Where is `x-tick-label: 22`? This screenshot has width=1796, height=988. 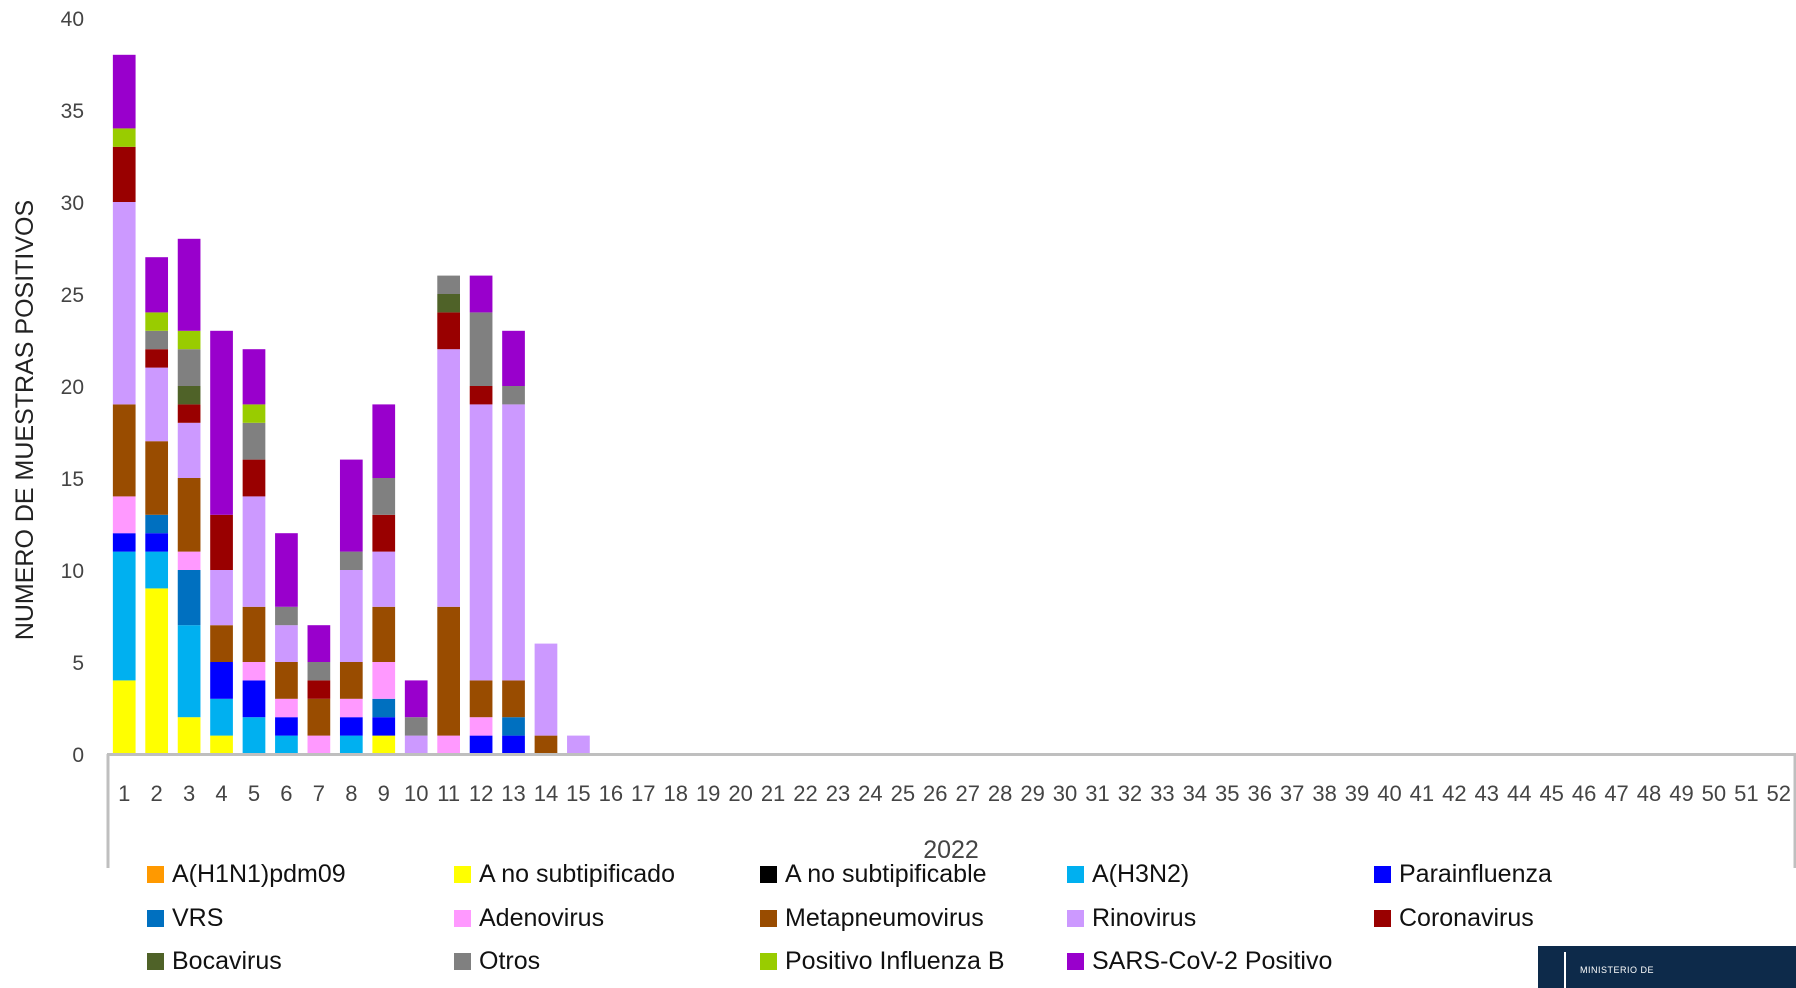 x-tick-label: 22 is located at coordinates (805, 793).